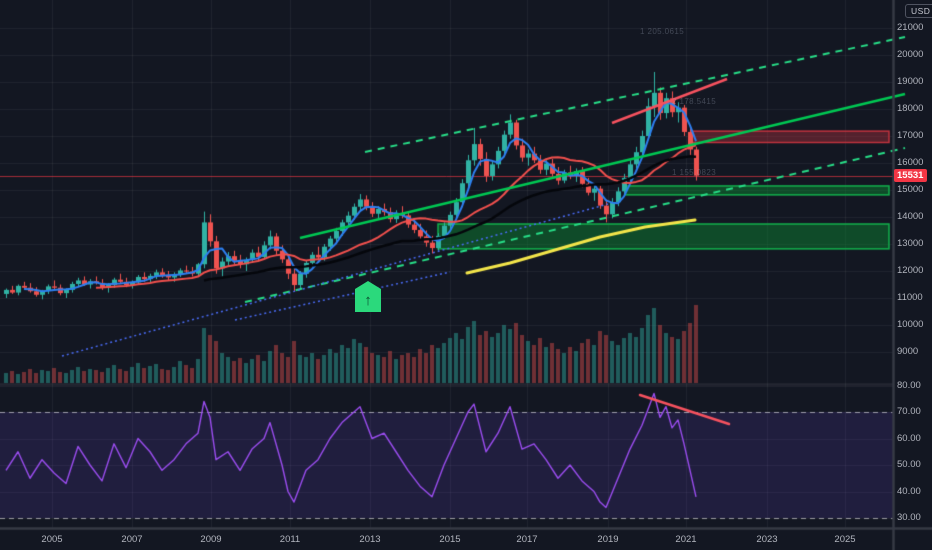 This screenshot has width=932, height=550. What do you see at coordinates (662, 31) in the screenshot?
I see `fib-level-annotation: 1 205.0615` at bounding box center [662, 31].